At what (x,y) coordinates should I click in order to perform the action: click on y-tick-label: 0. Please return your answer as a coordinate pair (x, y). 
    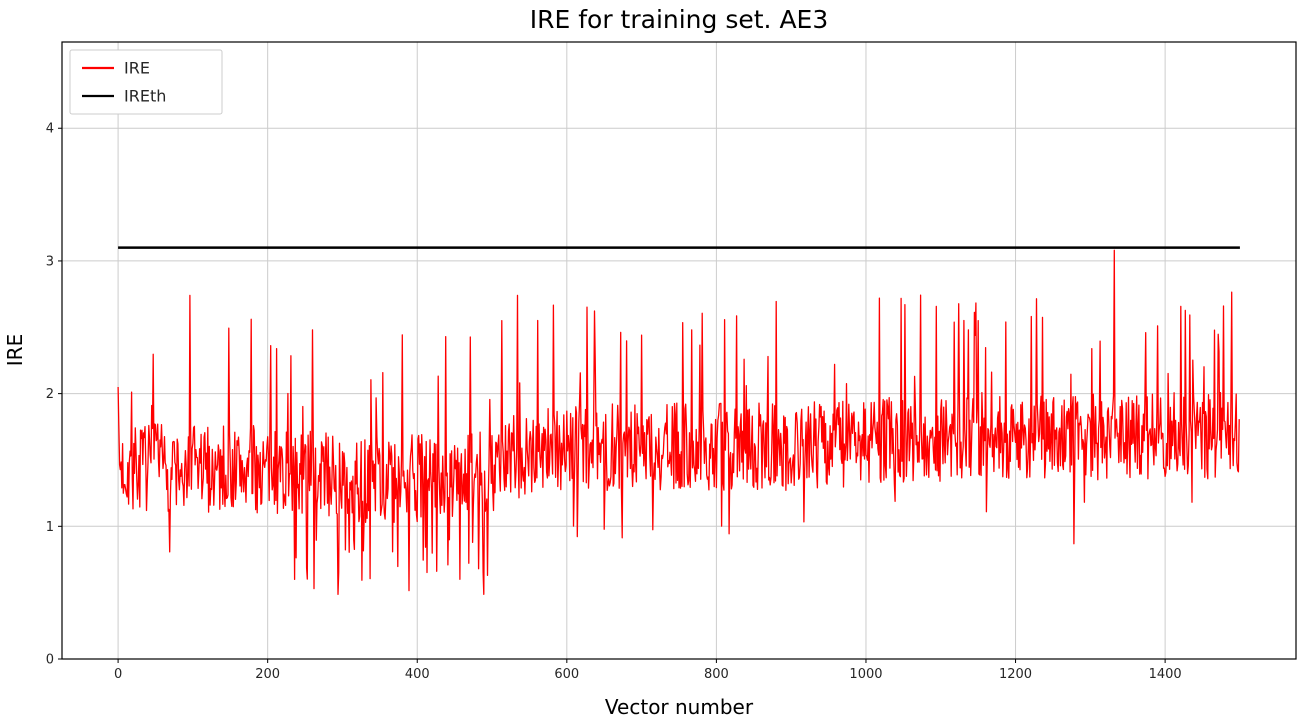
    Looking at the image, I should click on (50, 660).